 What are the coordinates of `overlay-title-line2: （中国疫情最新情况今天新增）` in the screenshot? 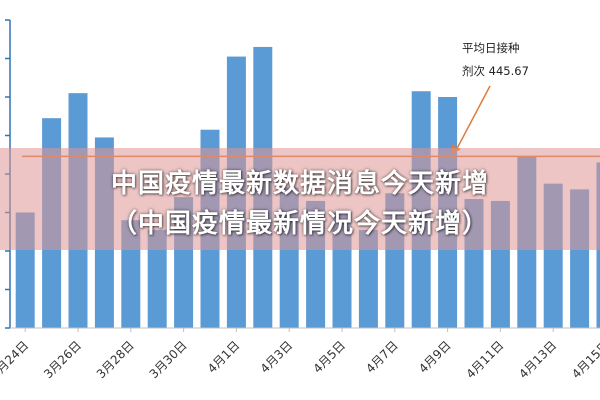 It's located at (299, 224).